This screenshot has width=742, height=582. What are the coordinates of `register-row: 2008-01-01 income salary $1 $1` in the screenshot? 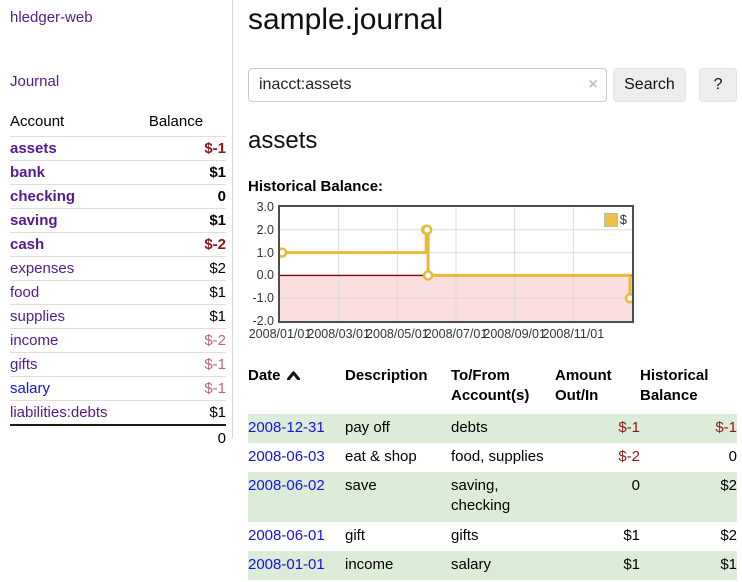 It's located at (492, 565).